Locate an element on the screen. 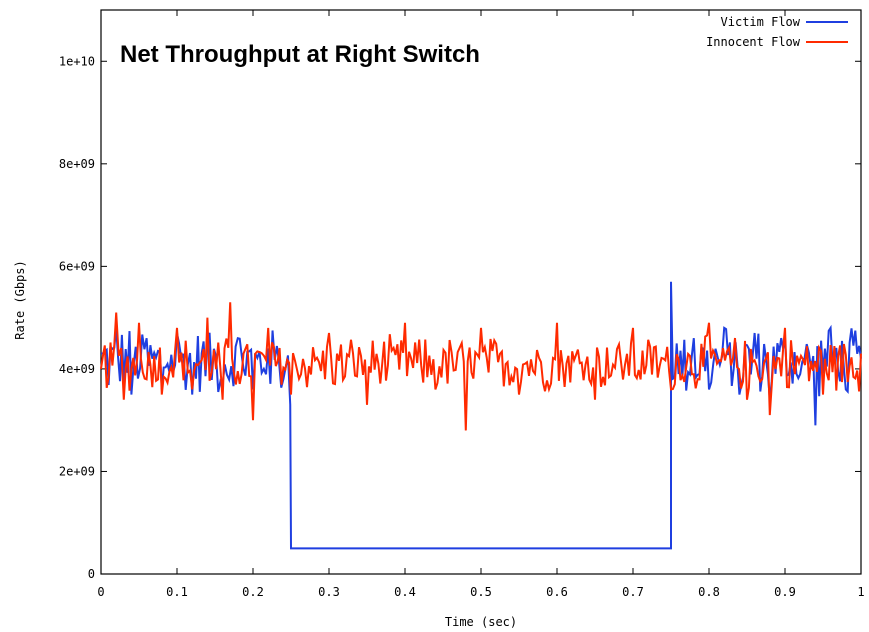 Image resolution: width=869 pixels, height=632 pixels. x-tick-label: 1 is located at coordinates (860, 592).